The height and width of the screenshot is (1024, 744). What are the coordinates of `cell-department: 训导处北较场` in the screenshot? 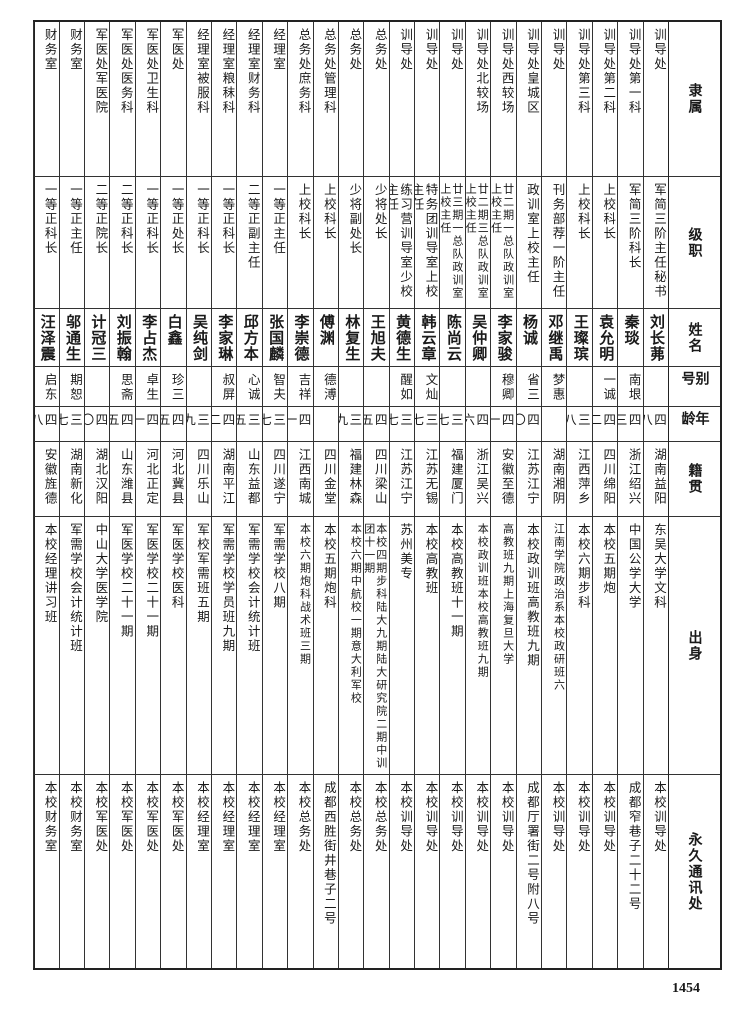 It's located at (478, 99).